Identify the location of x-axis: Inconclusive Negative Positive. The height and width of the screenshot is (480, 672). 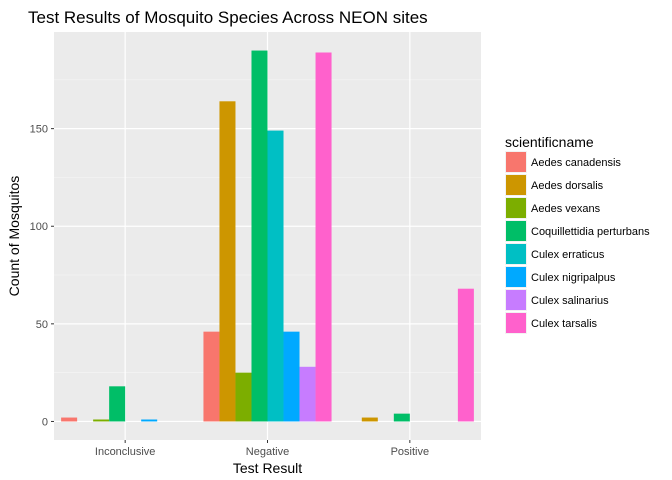
(262, 449).